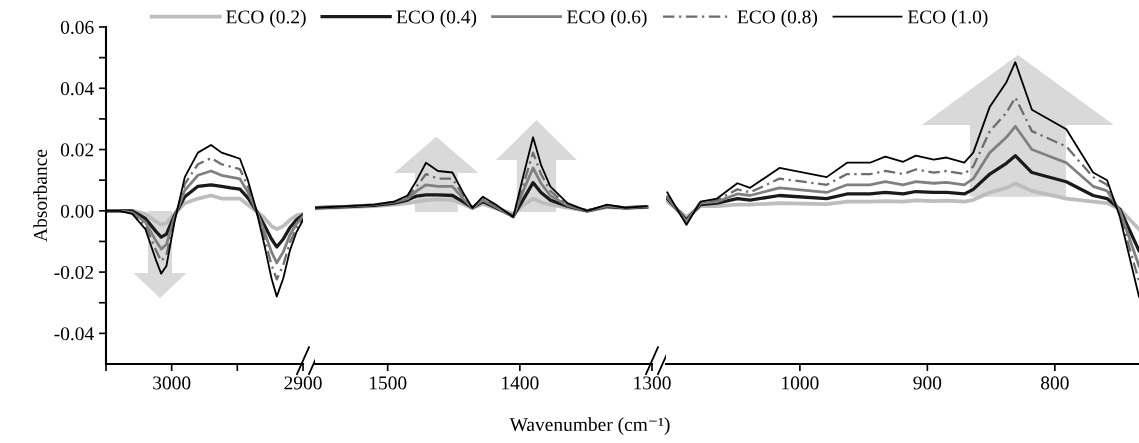  What do you see at coordinates (77, 27) in the screenshot?
I see `y-tick-label: 0.06` at bounding box center [77, 27].